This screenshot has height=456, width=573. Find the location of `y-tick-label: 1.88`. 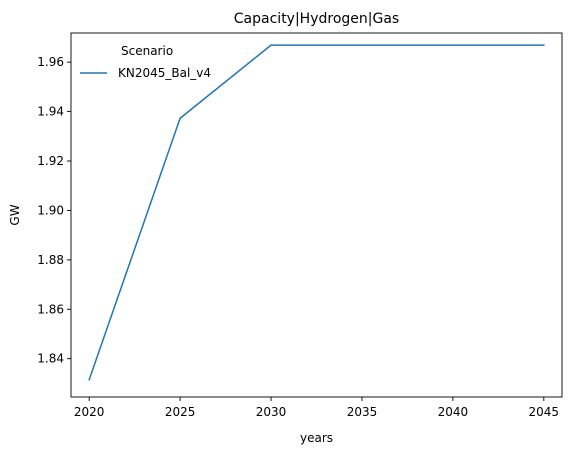

y-tick-label: 1.88 is located at coordinates (50, 260).